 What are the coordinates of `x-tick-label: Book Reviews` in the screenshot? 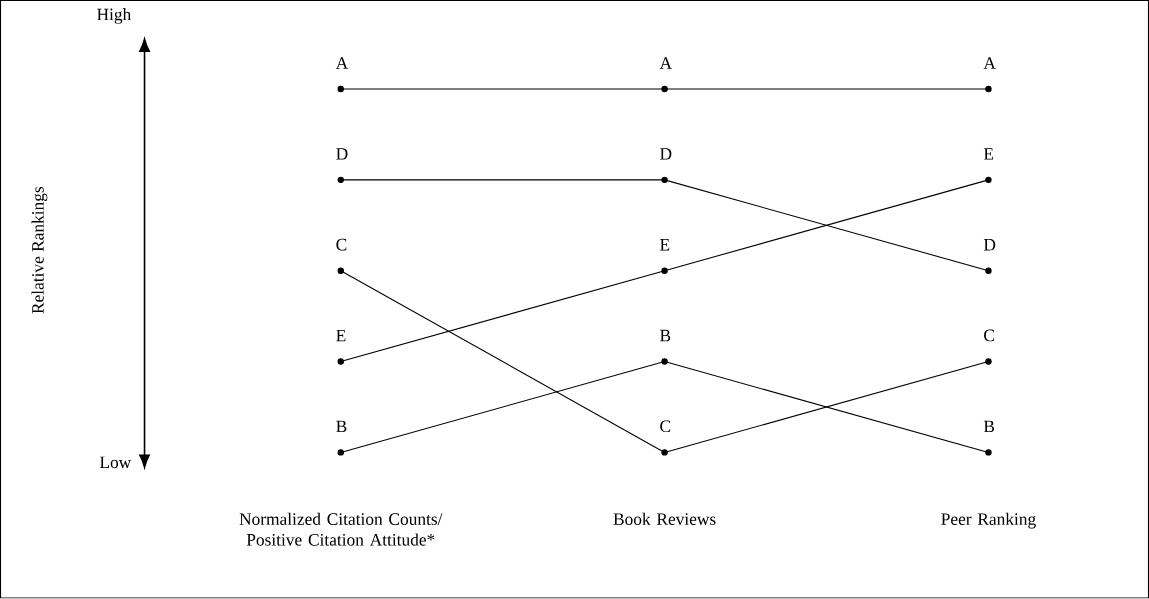 It's located at (664, 519).